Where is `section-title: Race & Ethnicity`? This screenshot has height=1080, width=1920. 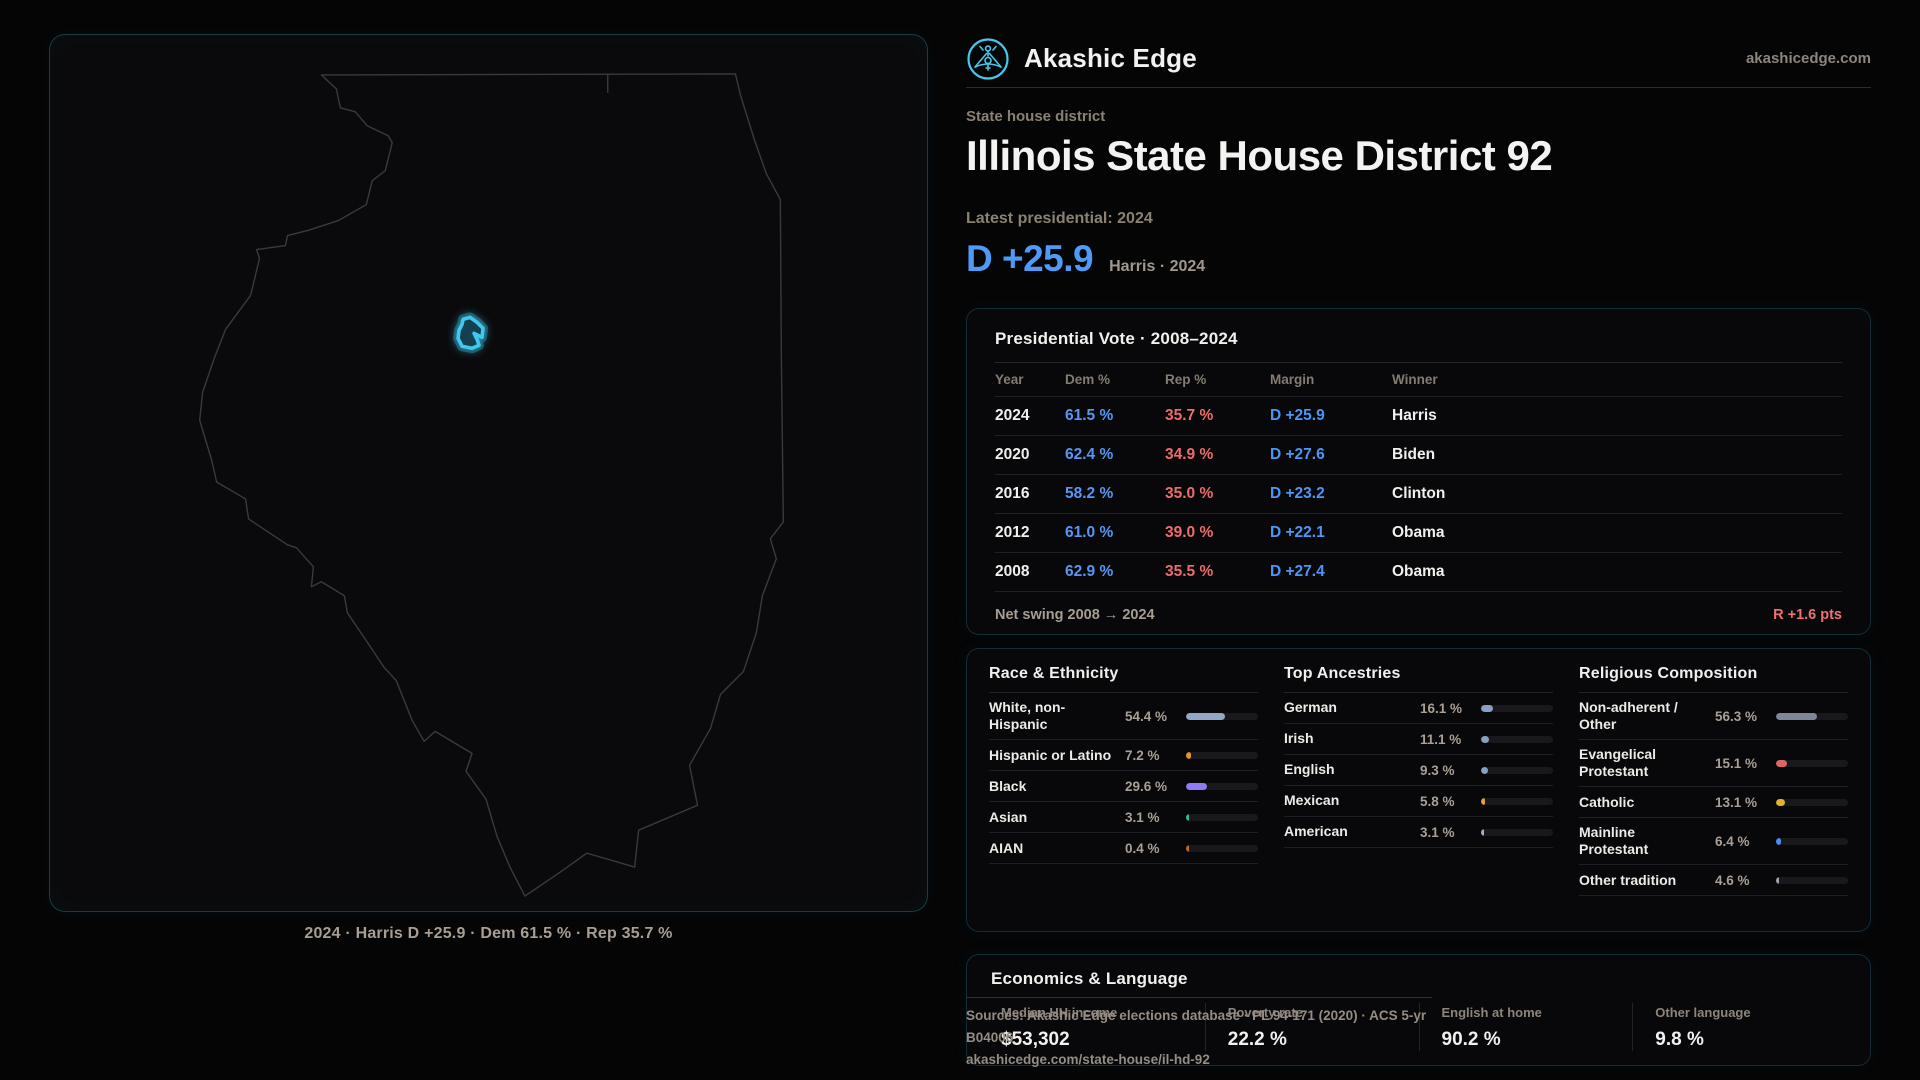 section-title: Race & Ethnicity is located at coordinates (1123, 679).